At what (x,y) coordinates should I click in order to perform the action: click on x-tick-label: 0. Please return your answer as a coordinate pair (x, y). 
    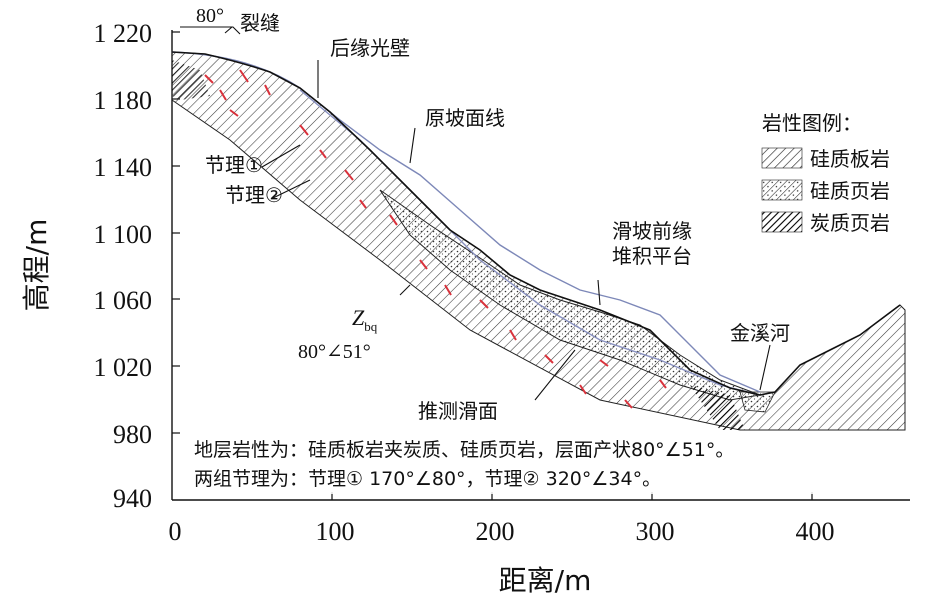
    Looking at the image, I should click on (175, 531).